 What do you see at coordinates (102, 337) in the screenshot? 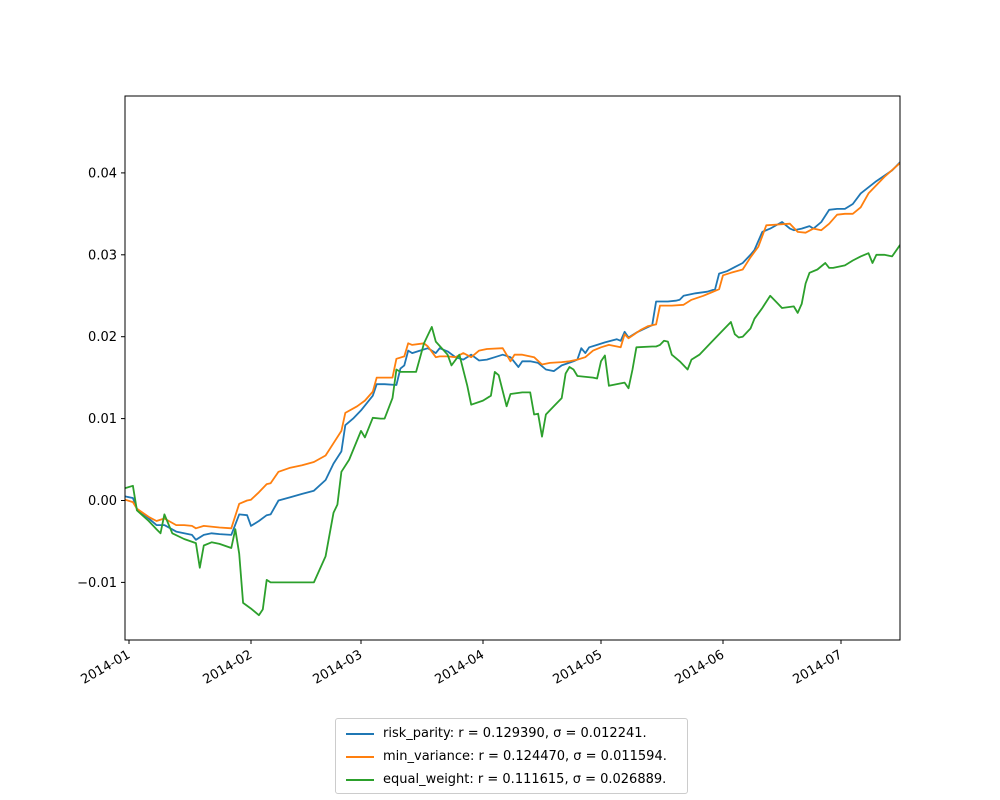
I see `y-tick-label: 0.02` at bounding box center [102, 337].